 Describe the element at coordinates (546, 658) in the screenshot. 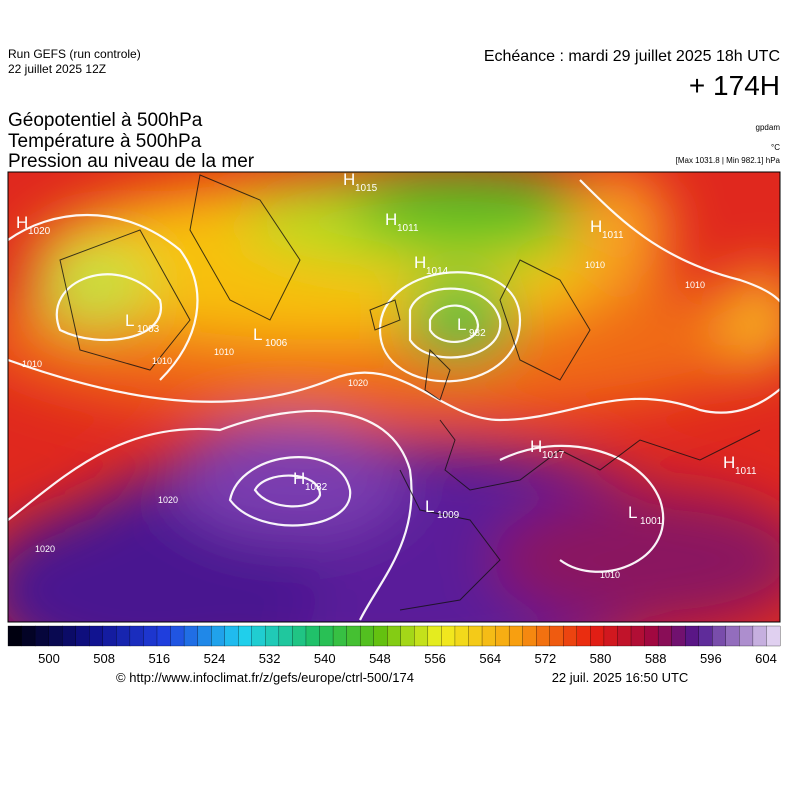

I see `colorbar-tick-label: 572` at that location.